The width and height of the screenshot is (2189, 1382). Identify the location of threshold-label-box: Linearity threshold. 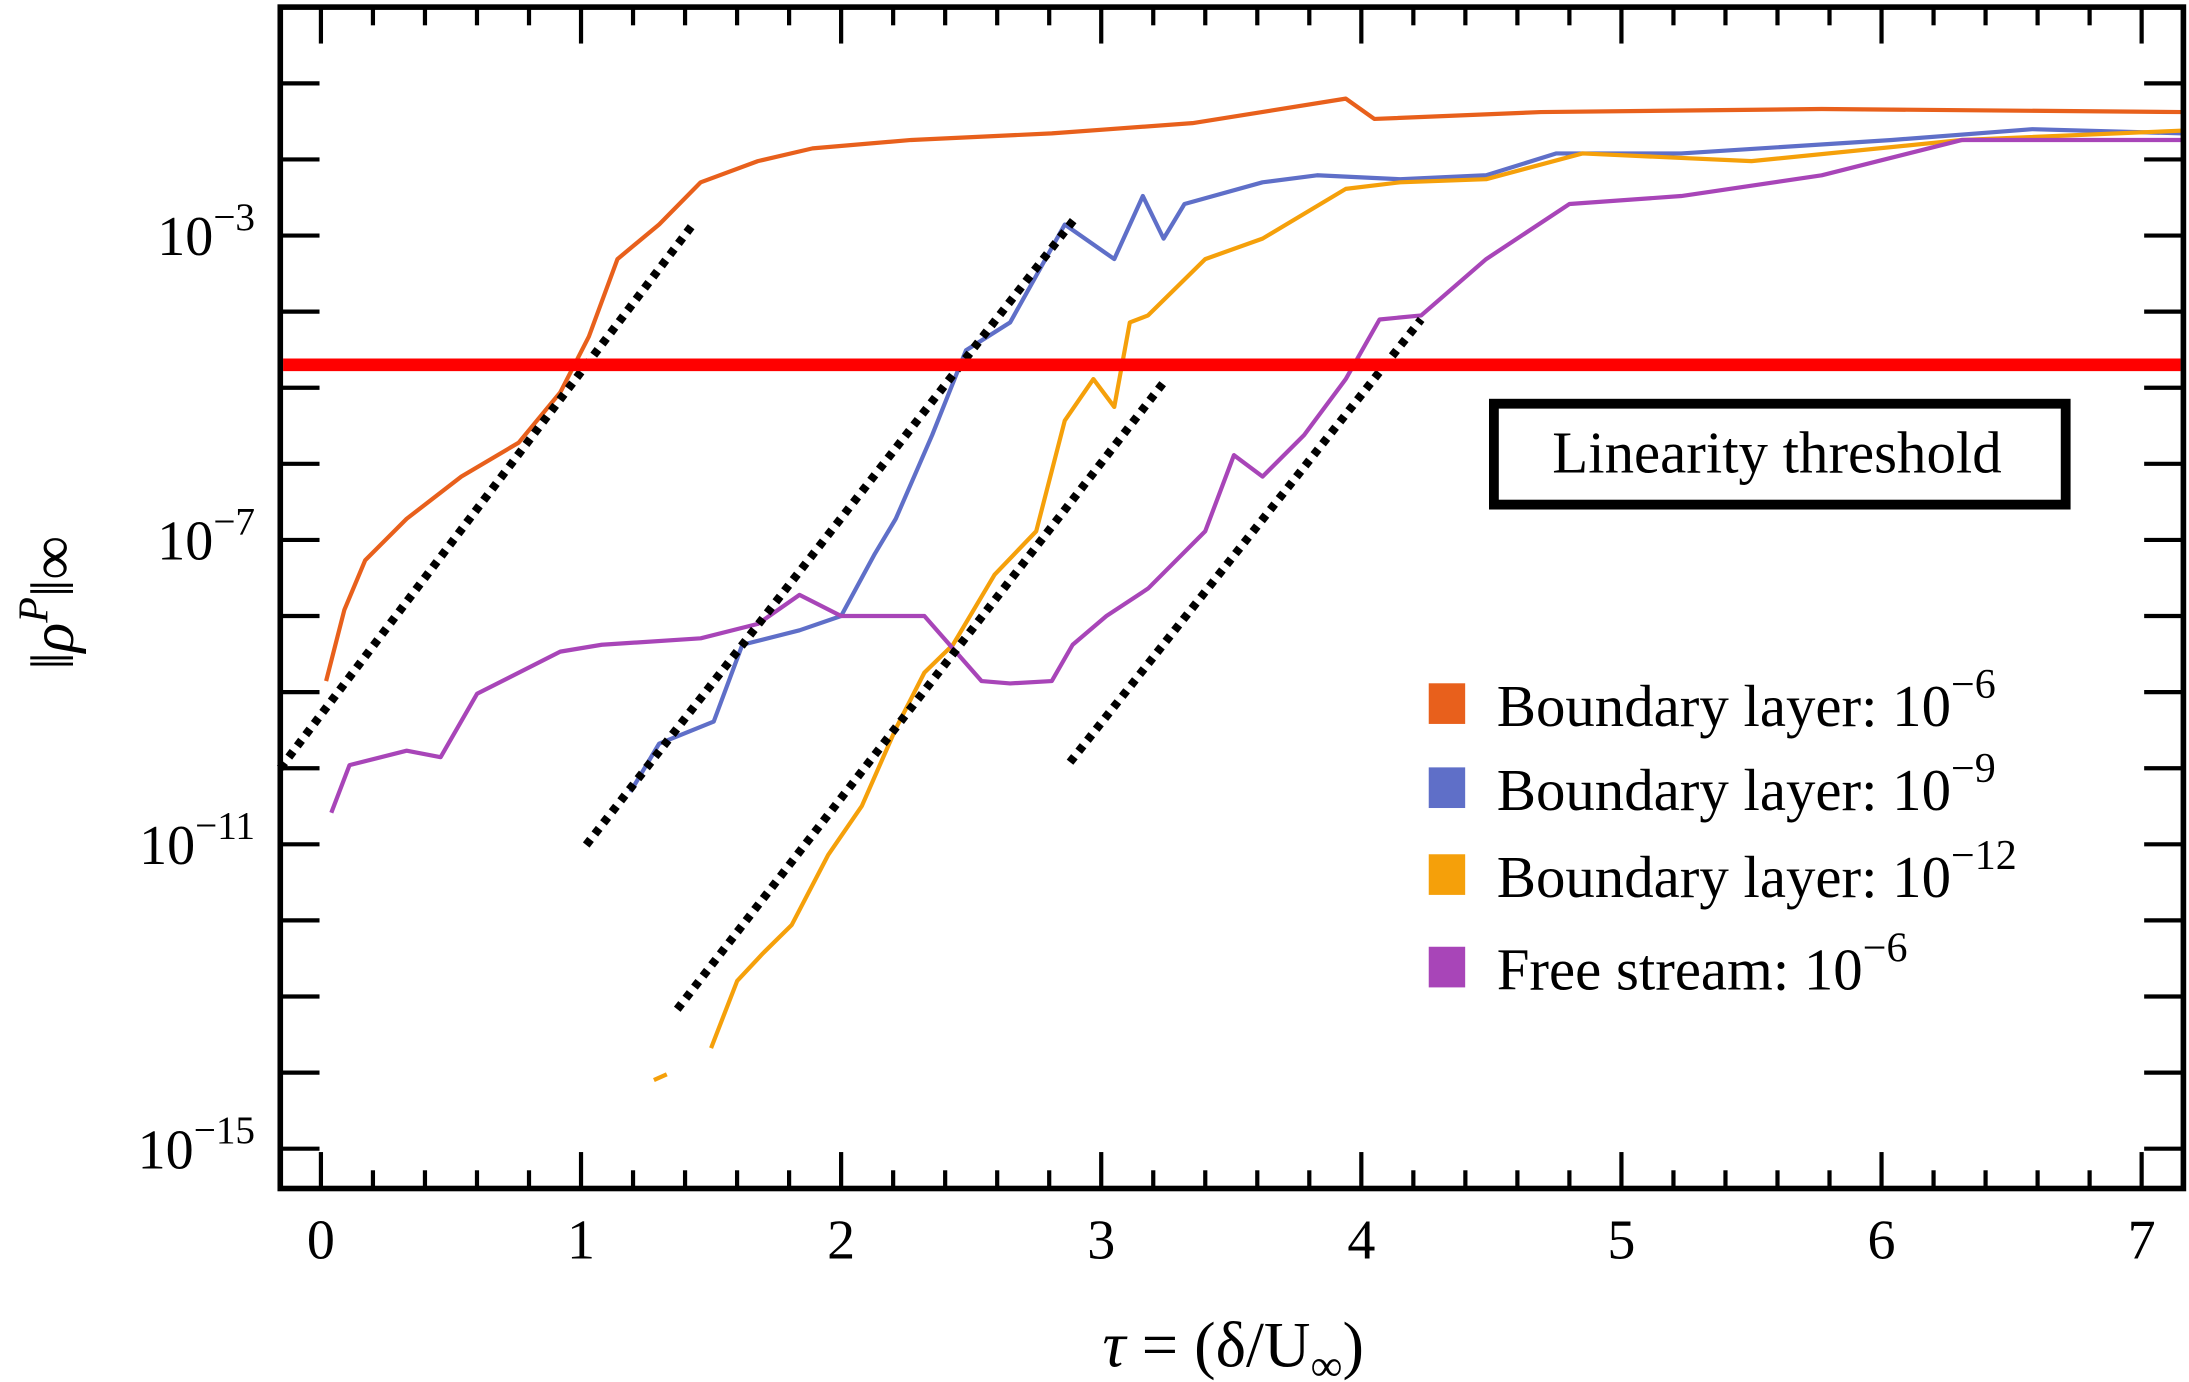
(1779, 454).